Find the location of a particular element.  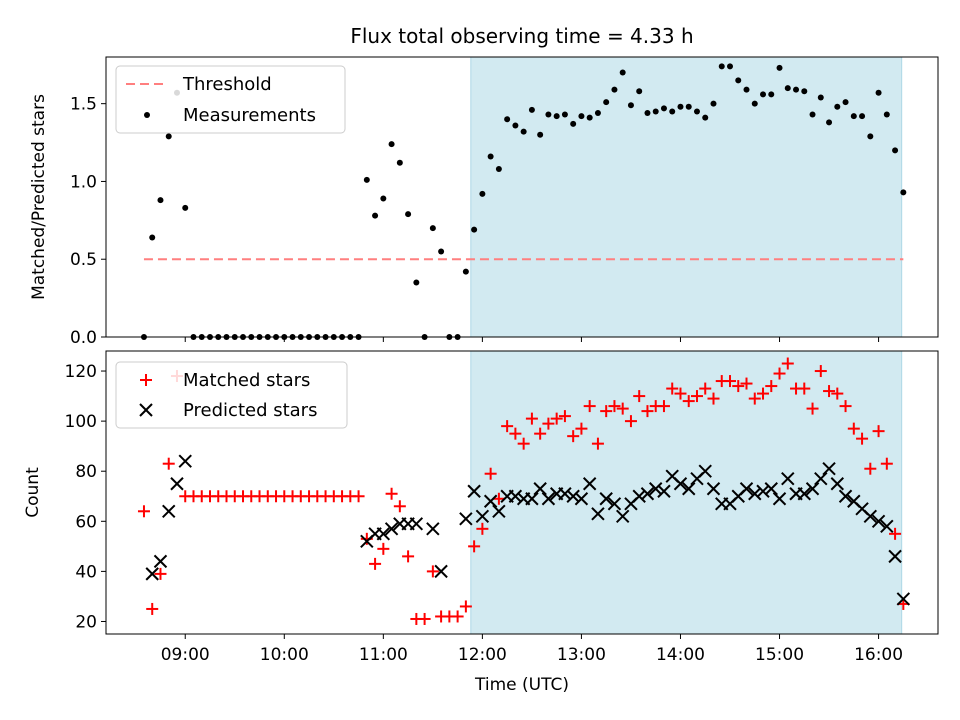

legend-matched-label: Matched stars is located at coordinates (246, 380).